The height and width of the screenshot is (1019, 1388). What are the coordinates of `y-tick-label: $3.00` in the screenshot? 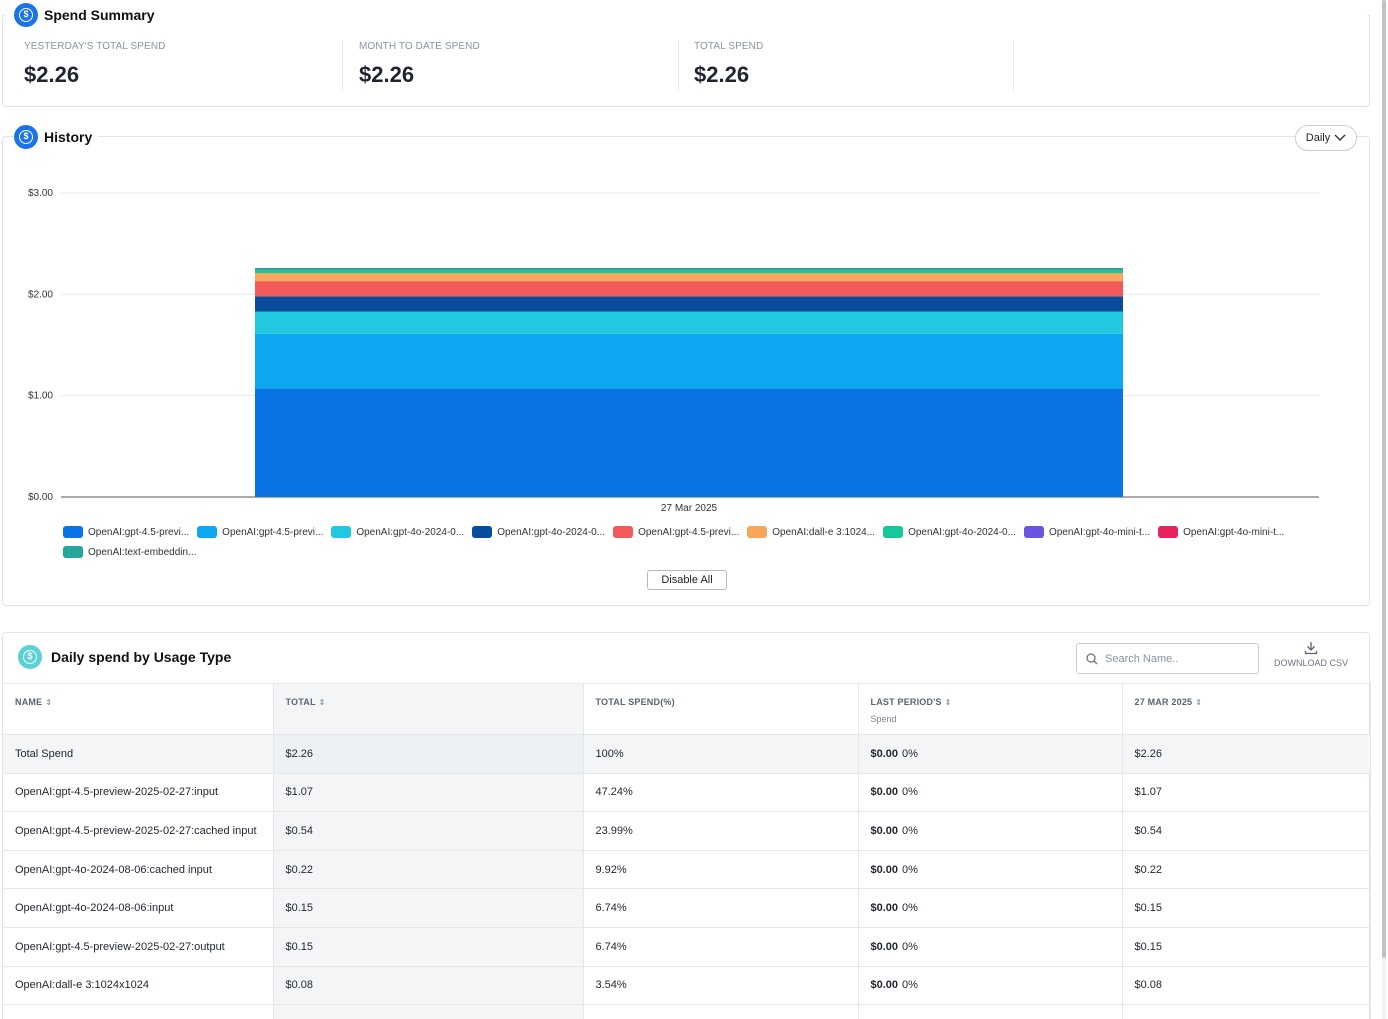 It's located at (40, 193).